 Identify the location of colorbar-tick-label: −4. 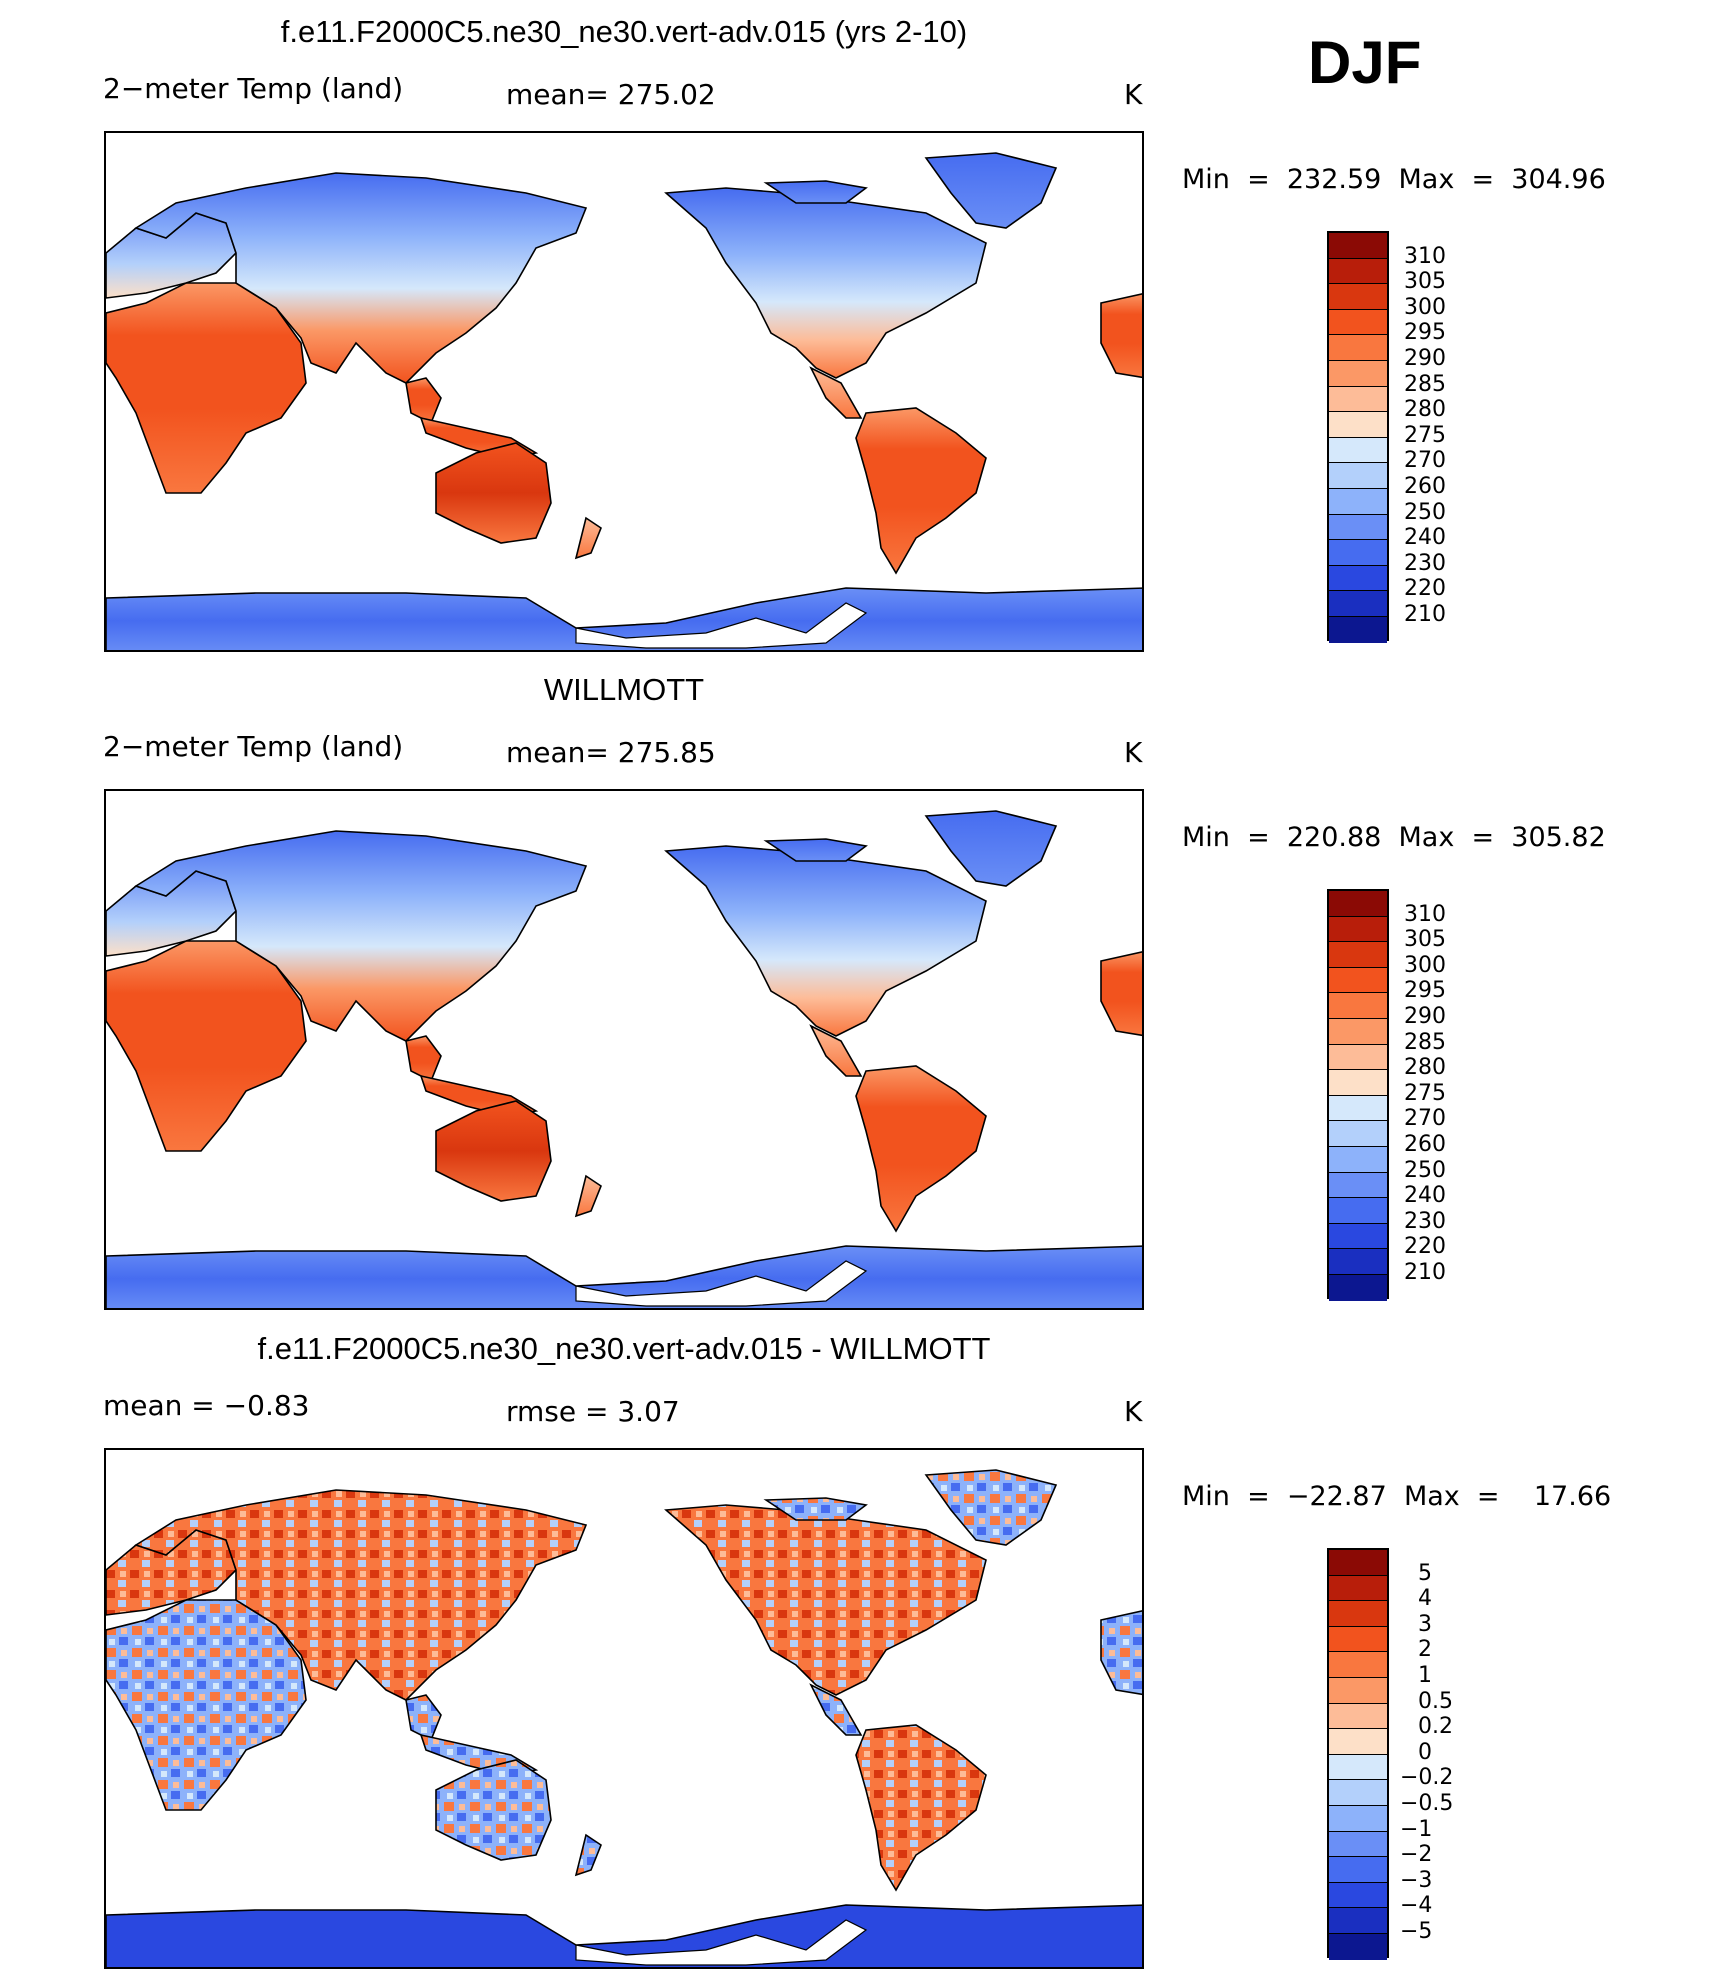
(1416, 1906).